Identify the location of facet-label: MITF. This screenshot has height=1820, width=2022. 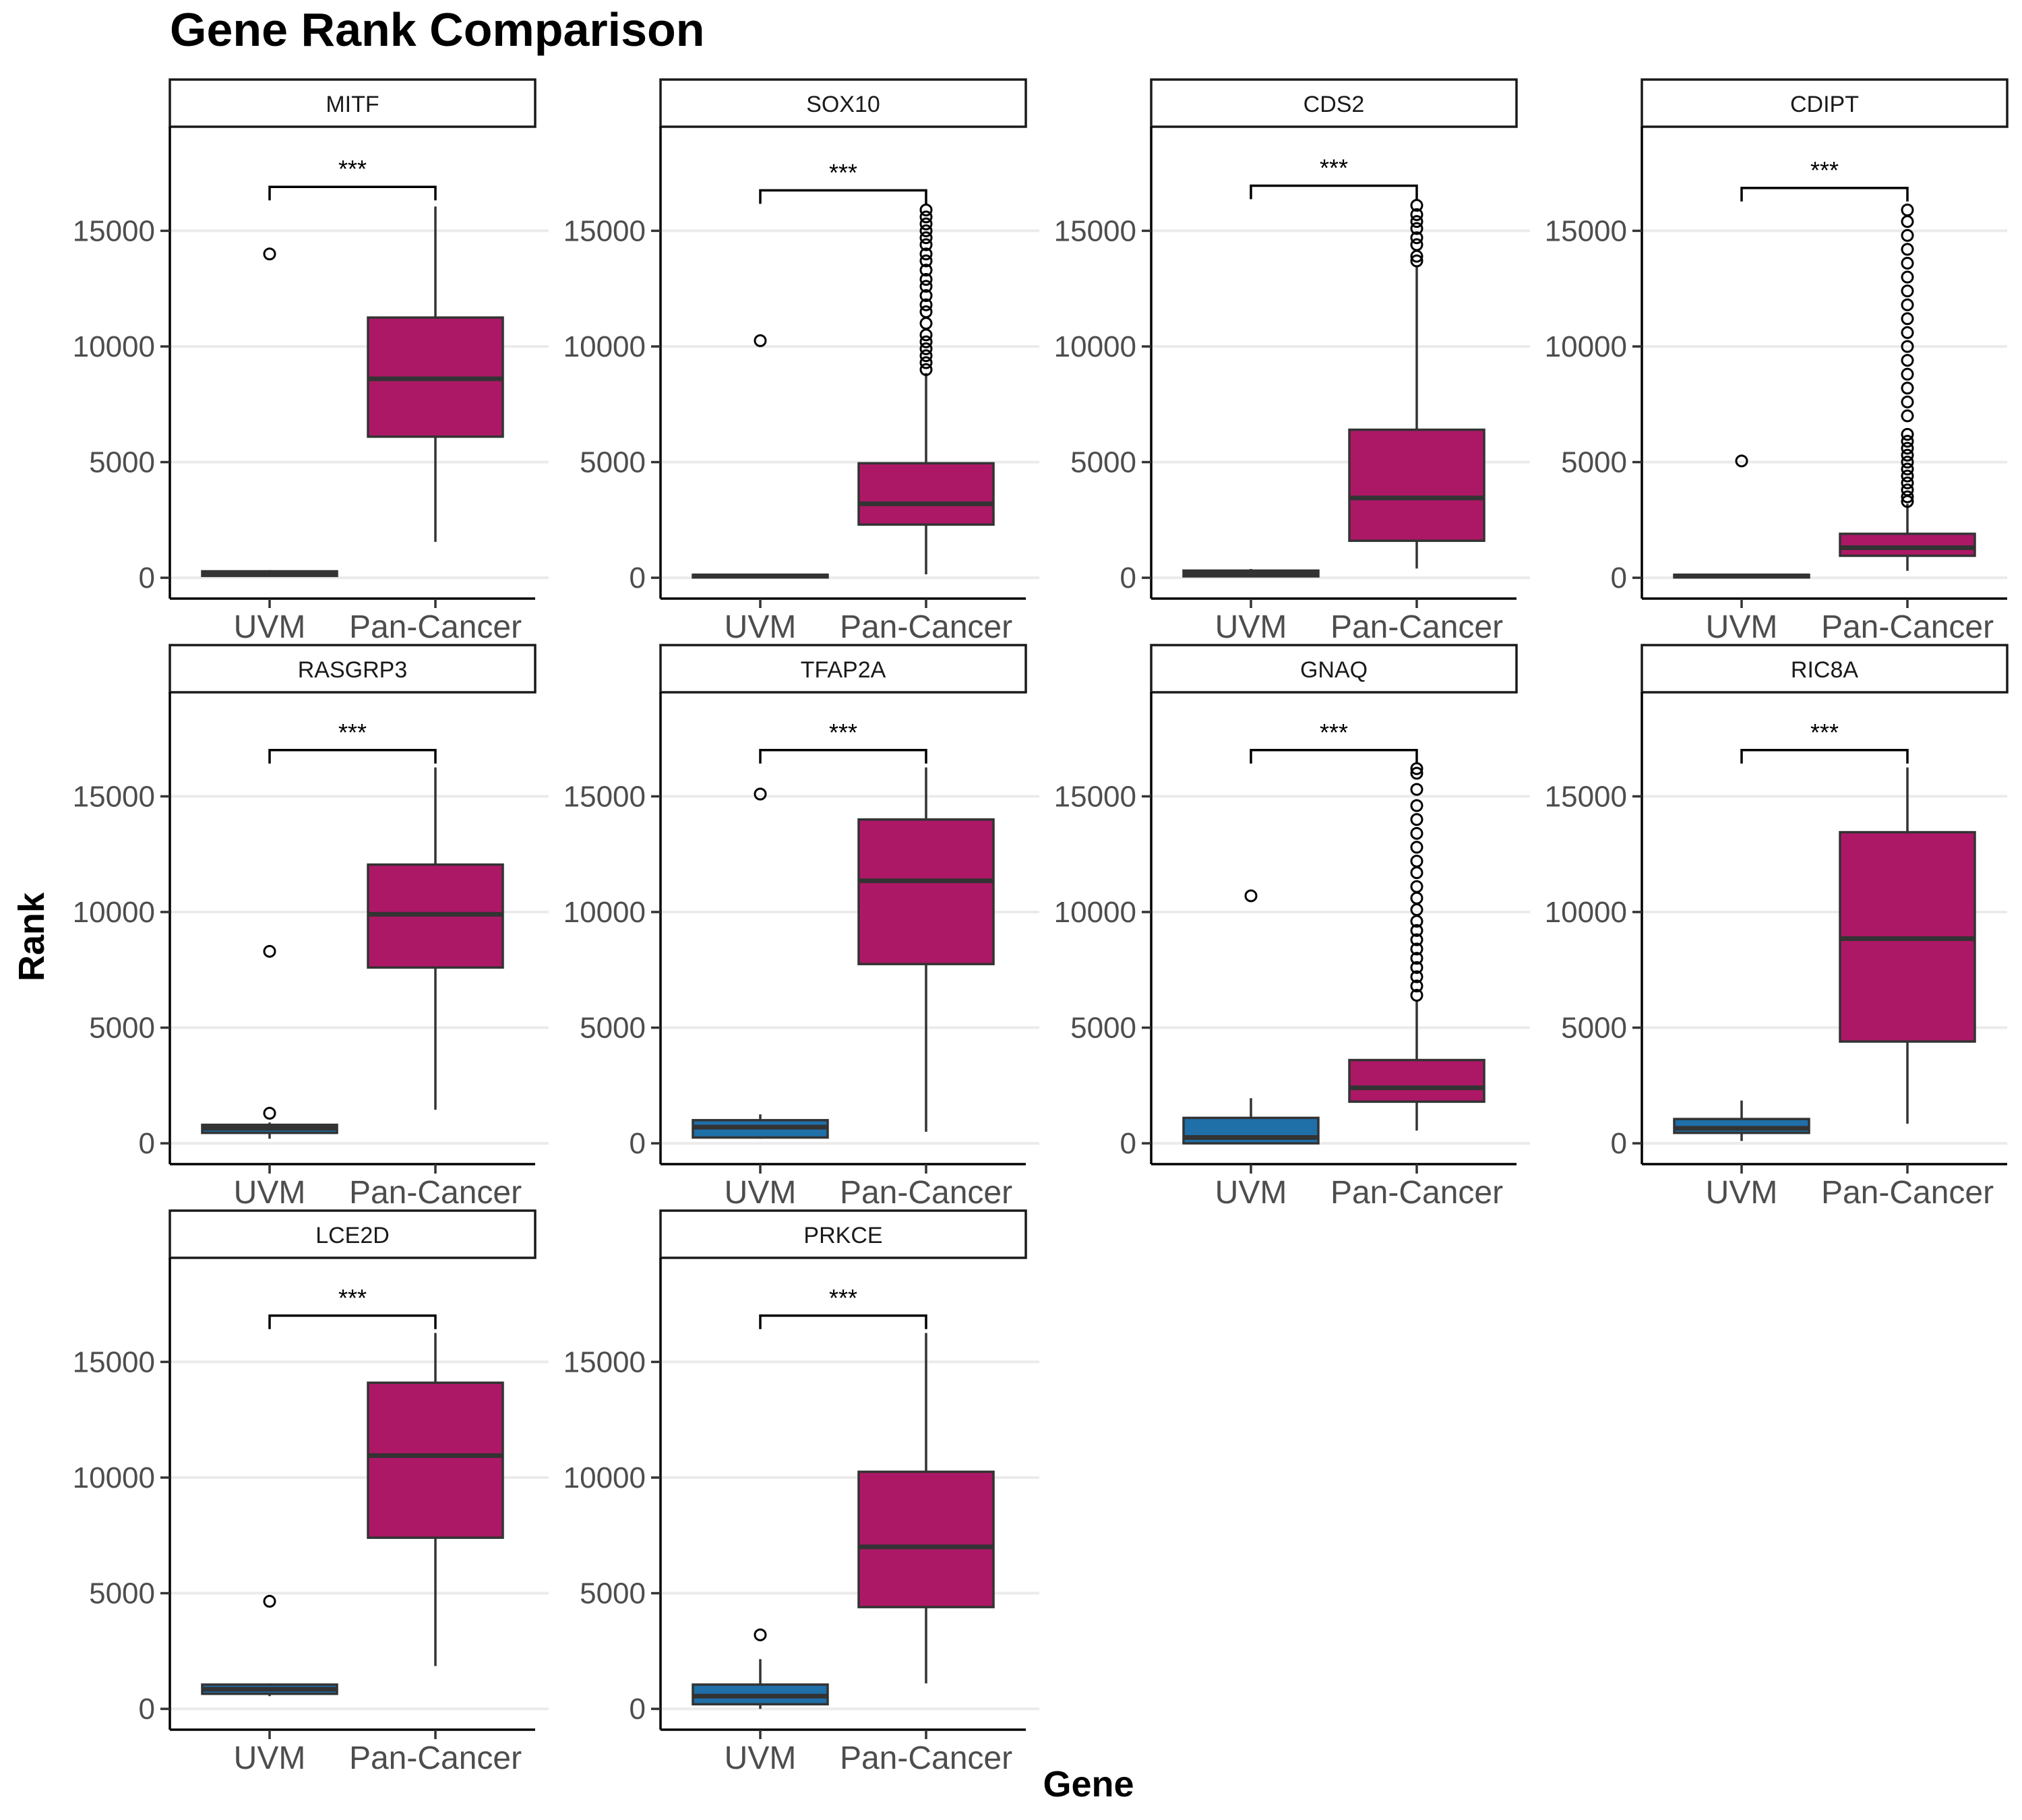
(352, 104).